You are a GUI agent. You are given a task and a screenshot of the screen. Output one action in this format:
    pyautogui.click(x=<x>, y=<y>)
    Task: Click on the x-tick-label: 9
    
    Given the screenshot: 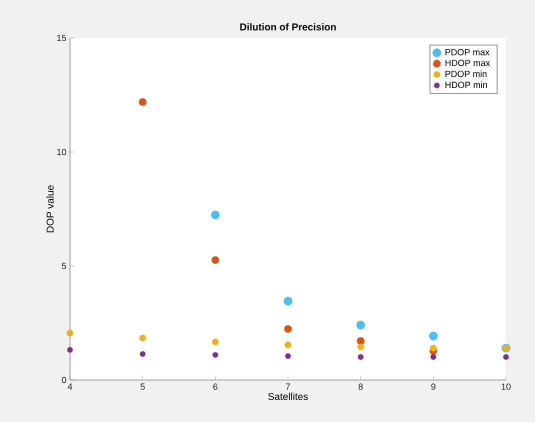 What is the action you would take?
    pyautogui.click(x=433, y=387)
    